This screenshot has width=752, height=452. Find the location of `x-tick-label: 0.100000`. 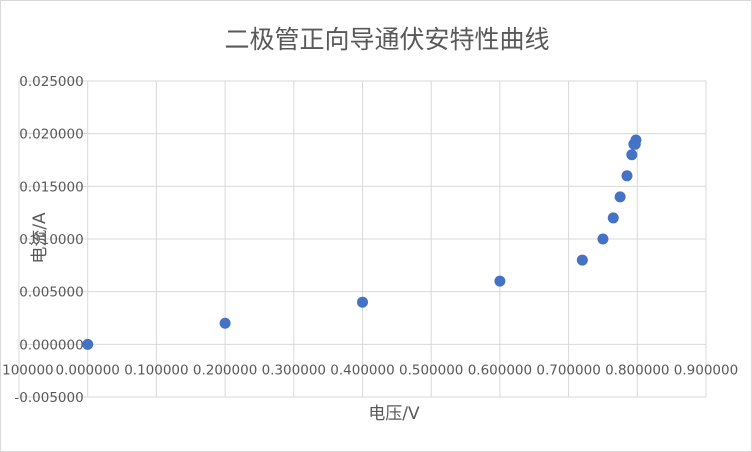

x-tick-label: 0.100000 is located at coordinates (156, 370).